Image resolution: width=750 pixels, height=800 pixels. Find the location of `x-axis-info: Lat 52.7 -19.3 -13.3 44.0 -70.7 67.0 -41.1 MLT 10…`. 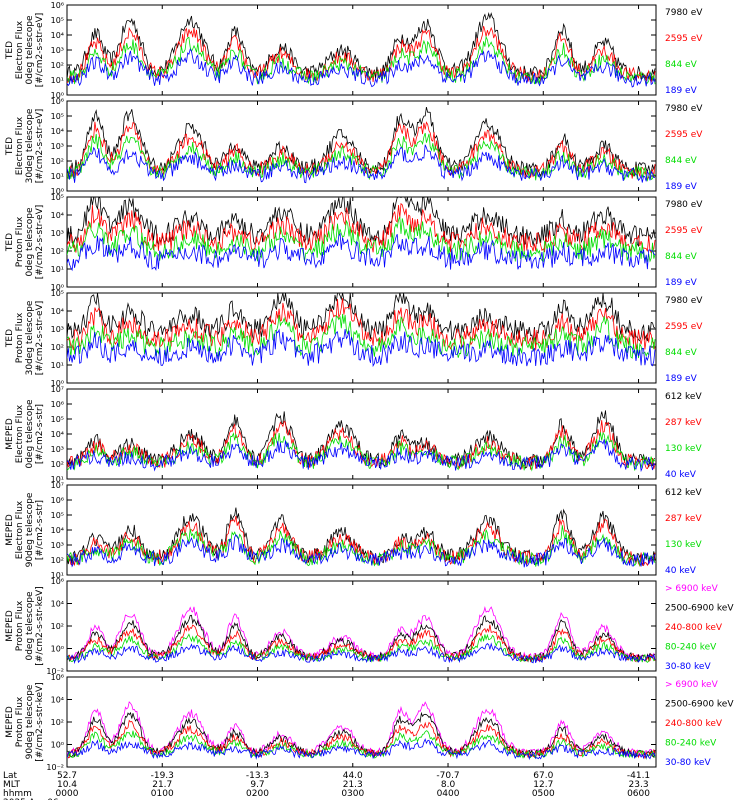

x-axis-info: Lat 52.7 -19.3 -13.3 44.0 -70.7 67.0 -41.1 MLT 10… is located at coordinates (326, 785).